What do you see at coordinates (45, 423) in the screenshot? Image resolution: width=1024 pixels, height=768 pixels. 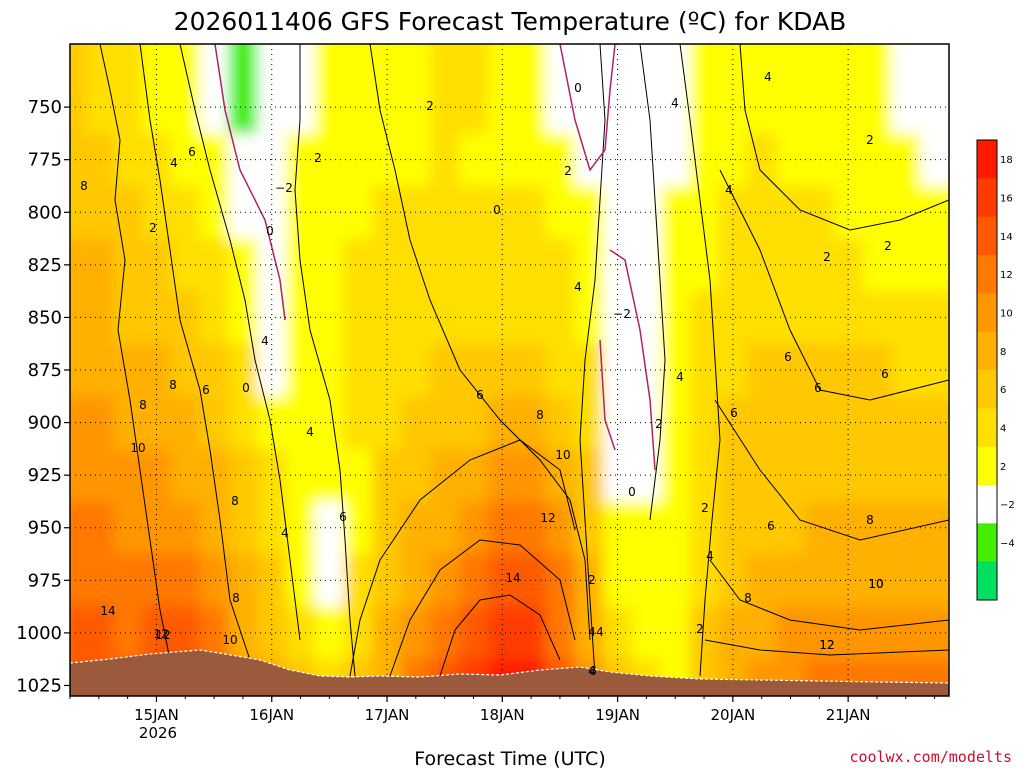 I see `y-tick-label: 900` at bounding box center [45, 423].